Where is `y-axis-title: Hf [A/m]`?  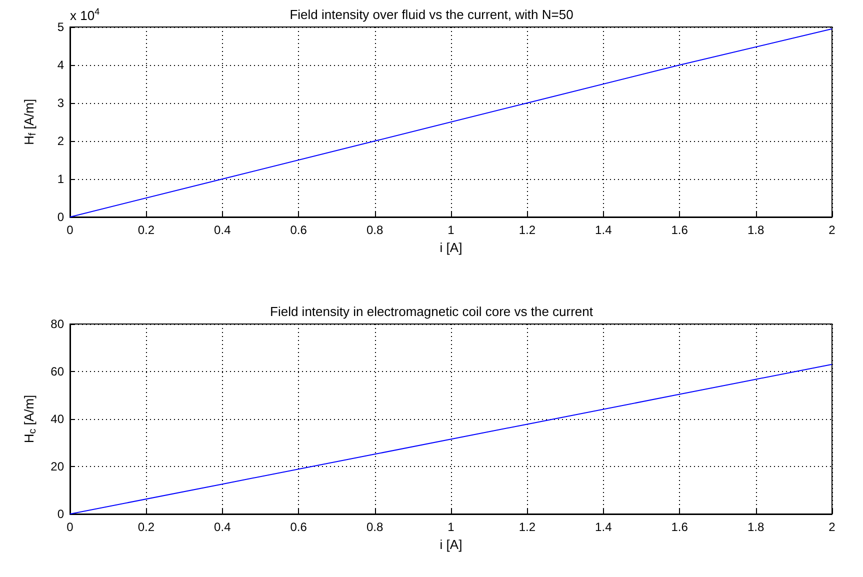 y-axis-title: Hf [A/m] is located at coordinates (30, 122).